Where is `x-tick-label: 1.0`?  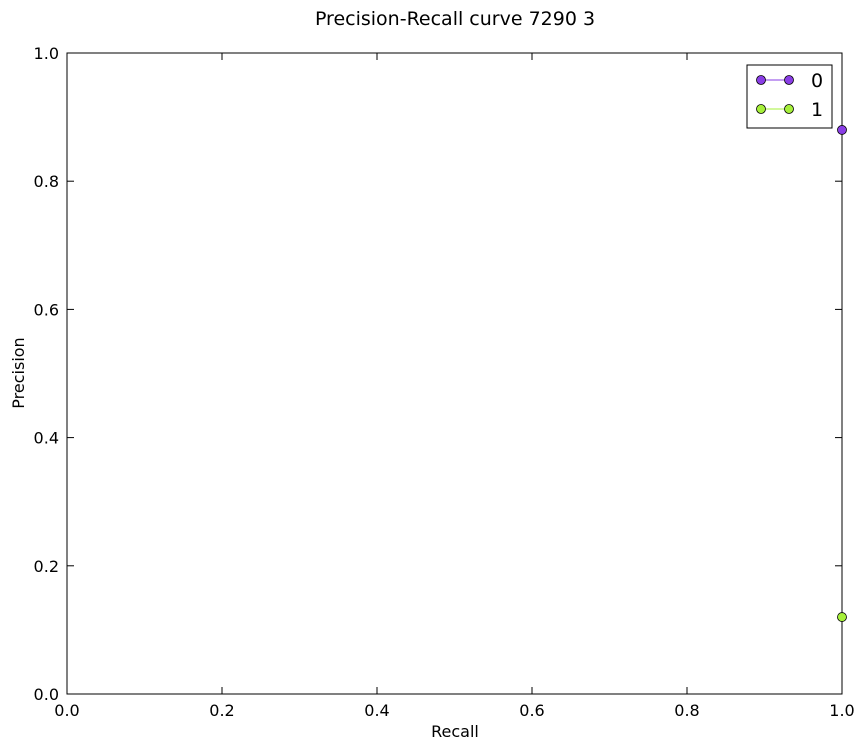 x-tick-label: 1.0 is located at coordinates (841, 710).